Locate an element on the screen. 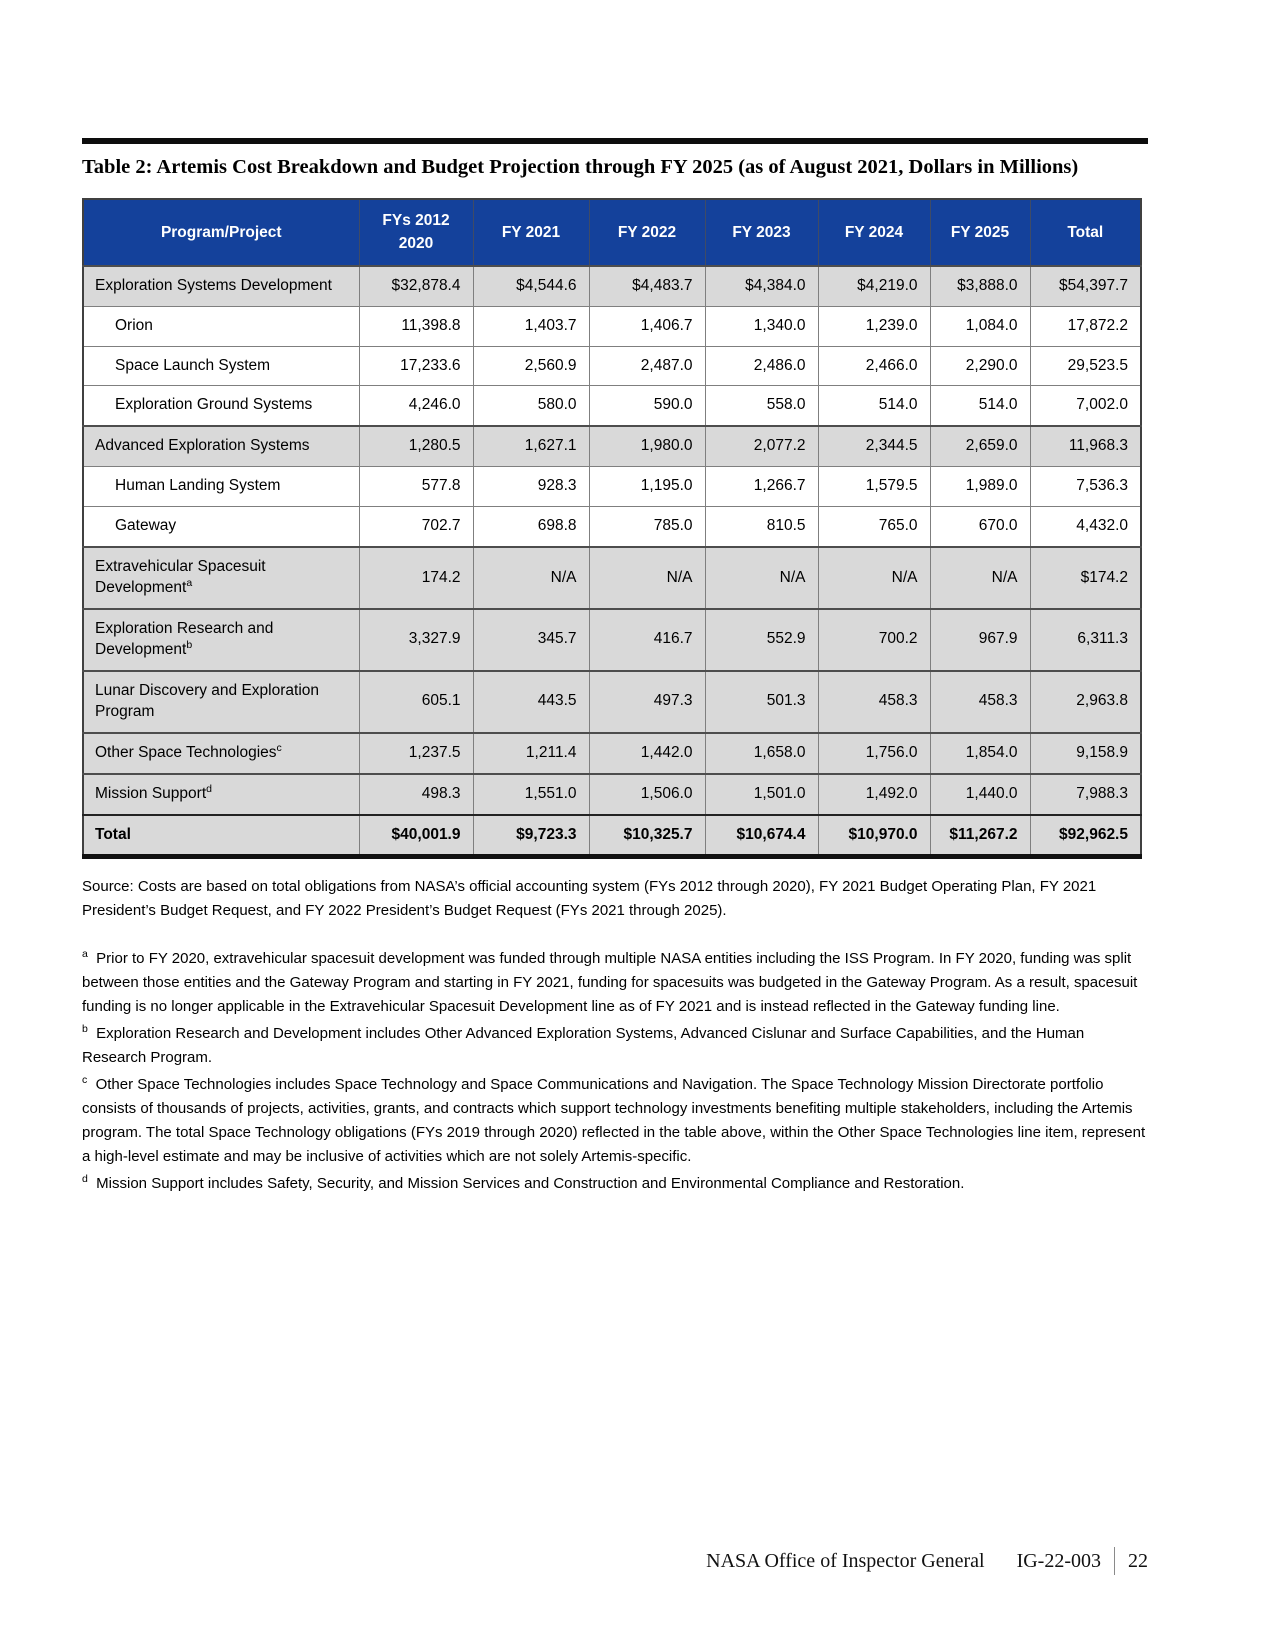 This screenshot has height=1650, width=1275. cell-value: $3,888.0 is located at coordinates (979, 286).